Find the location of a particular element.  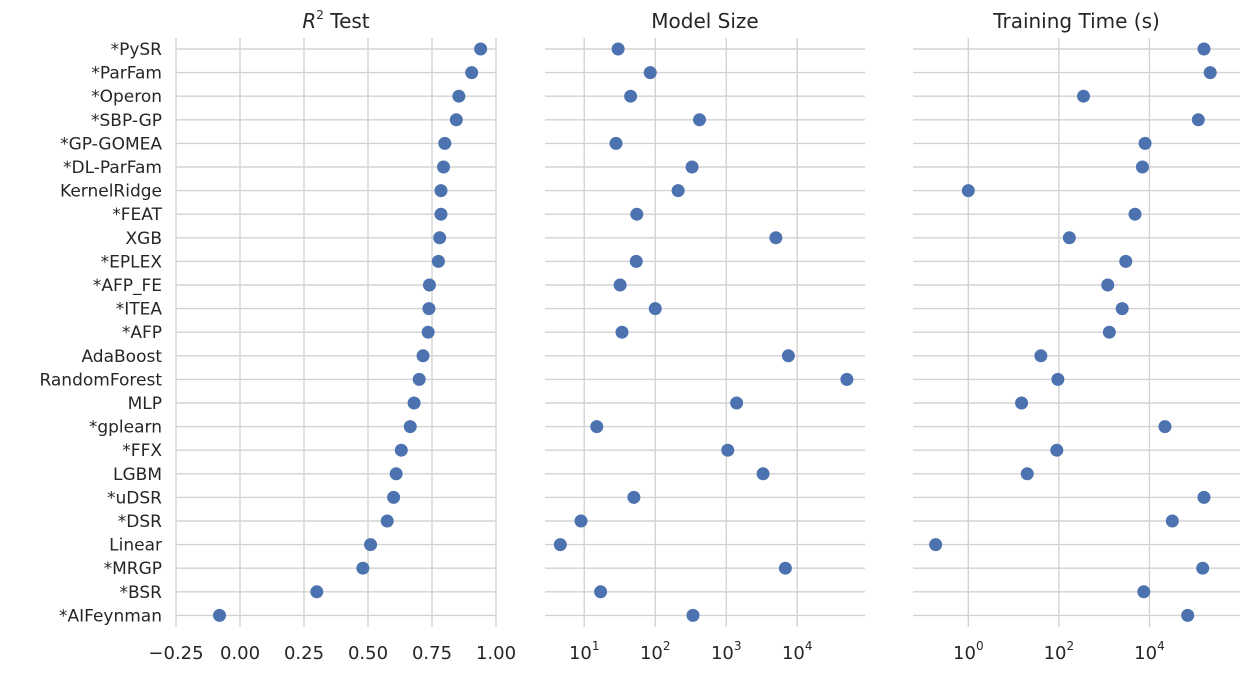

x-tick-label: 0.25 is located at coordinates (304, 653).